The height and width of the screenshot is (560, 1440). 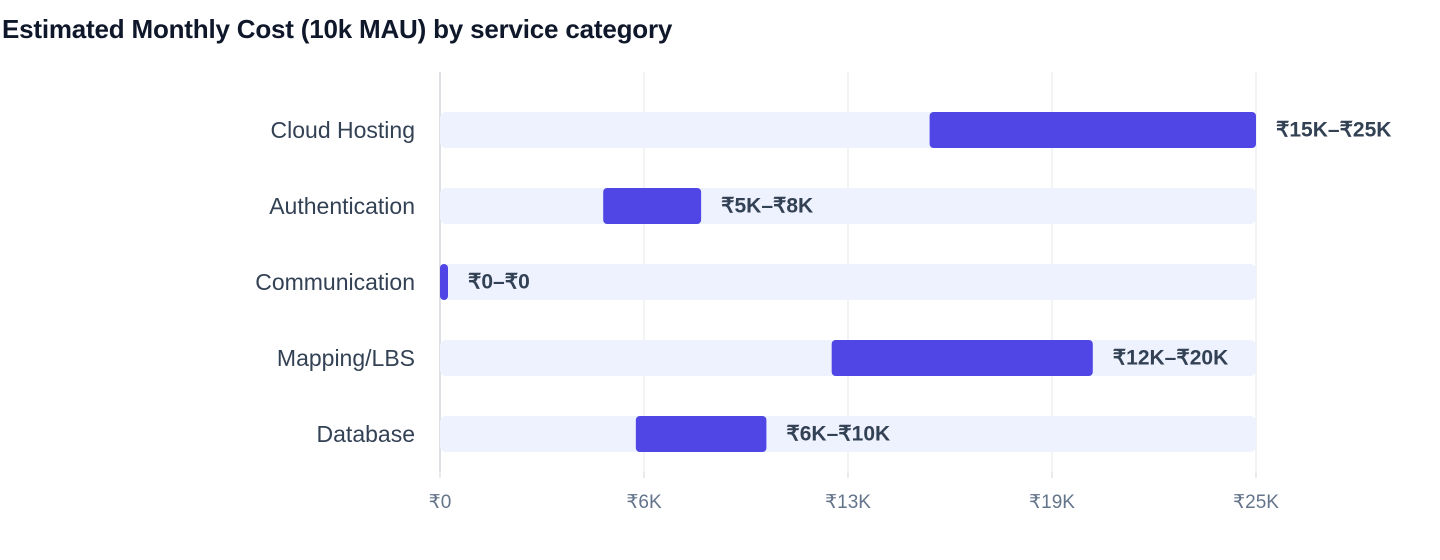 I want to click on value-label: ₹0–₹0, so click(x=499, y=282).